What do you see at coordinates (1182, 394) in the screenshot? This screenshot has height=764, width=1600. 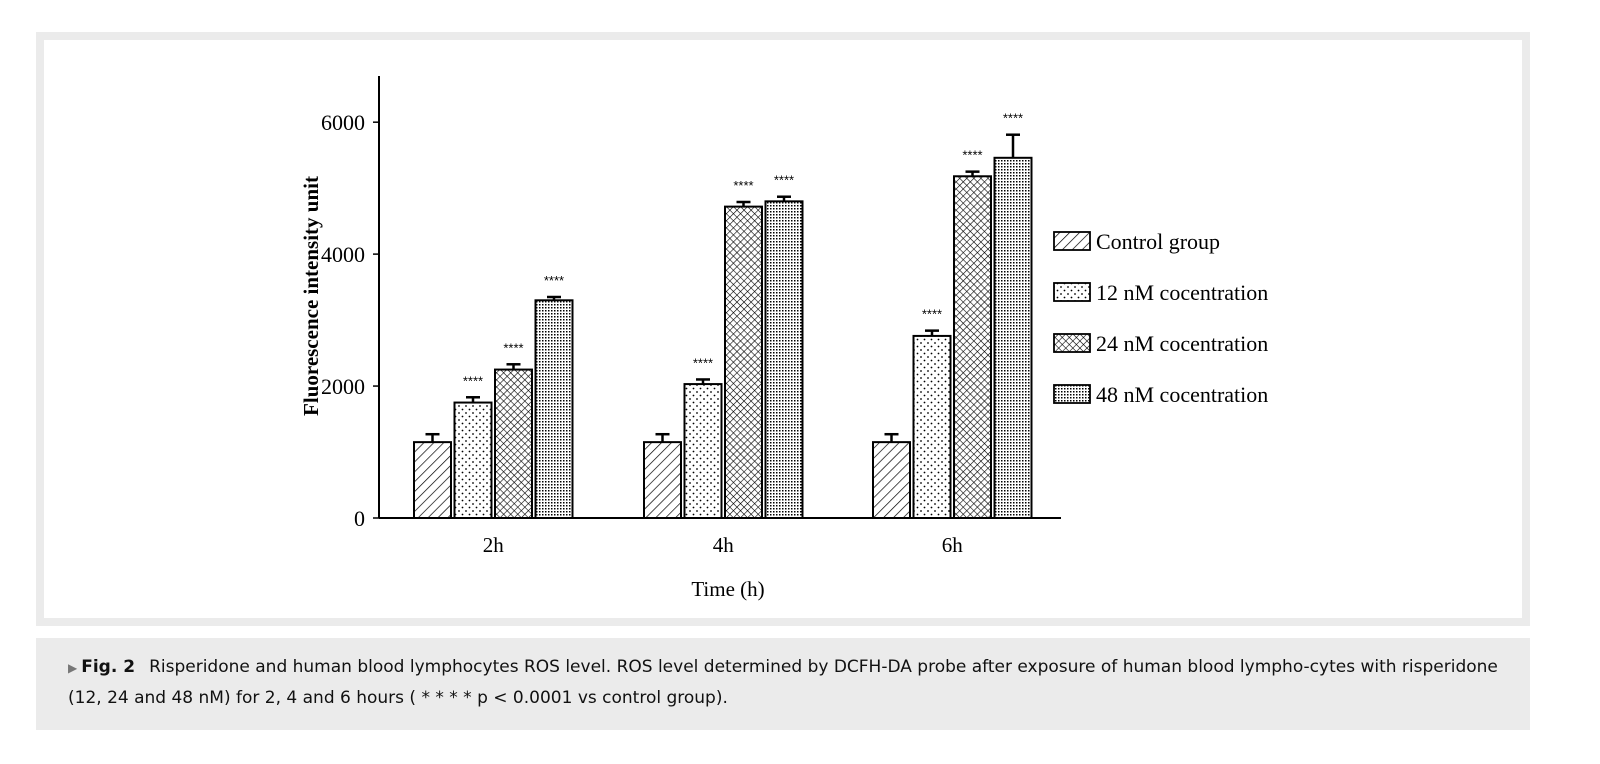 I see `legend-label: 48 nM cocentration` at bounding box center [1182, 394].